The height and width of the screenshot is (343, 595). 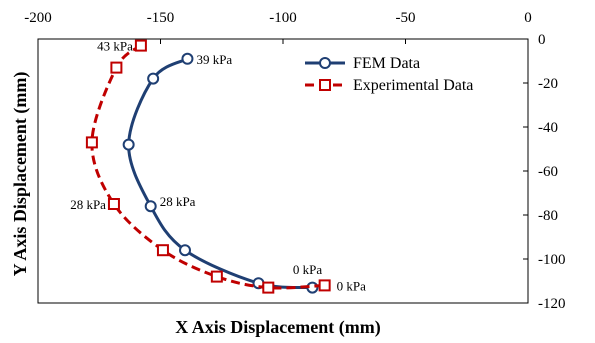 I want to click on y-axis-ticks: 0 -20 -40 -60 -80 -100 -120, so click(x=544, y=172).